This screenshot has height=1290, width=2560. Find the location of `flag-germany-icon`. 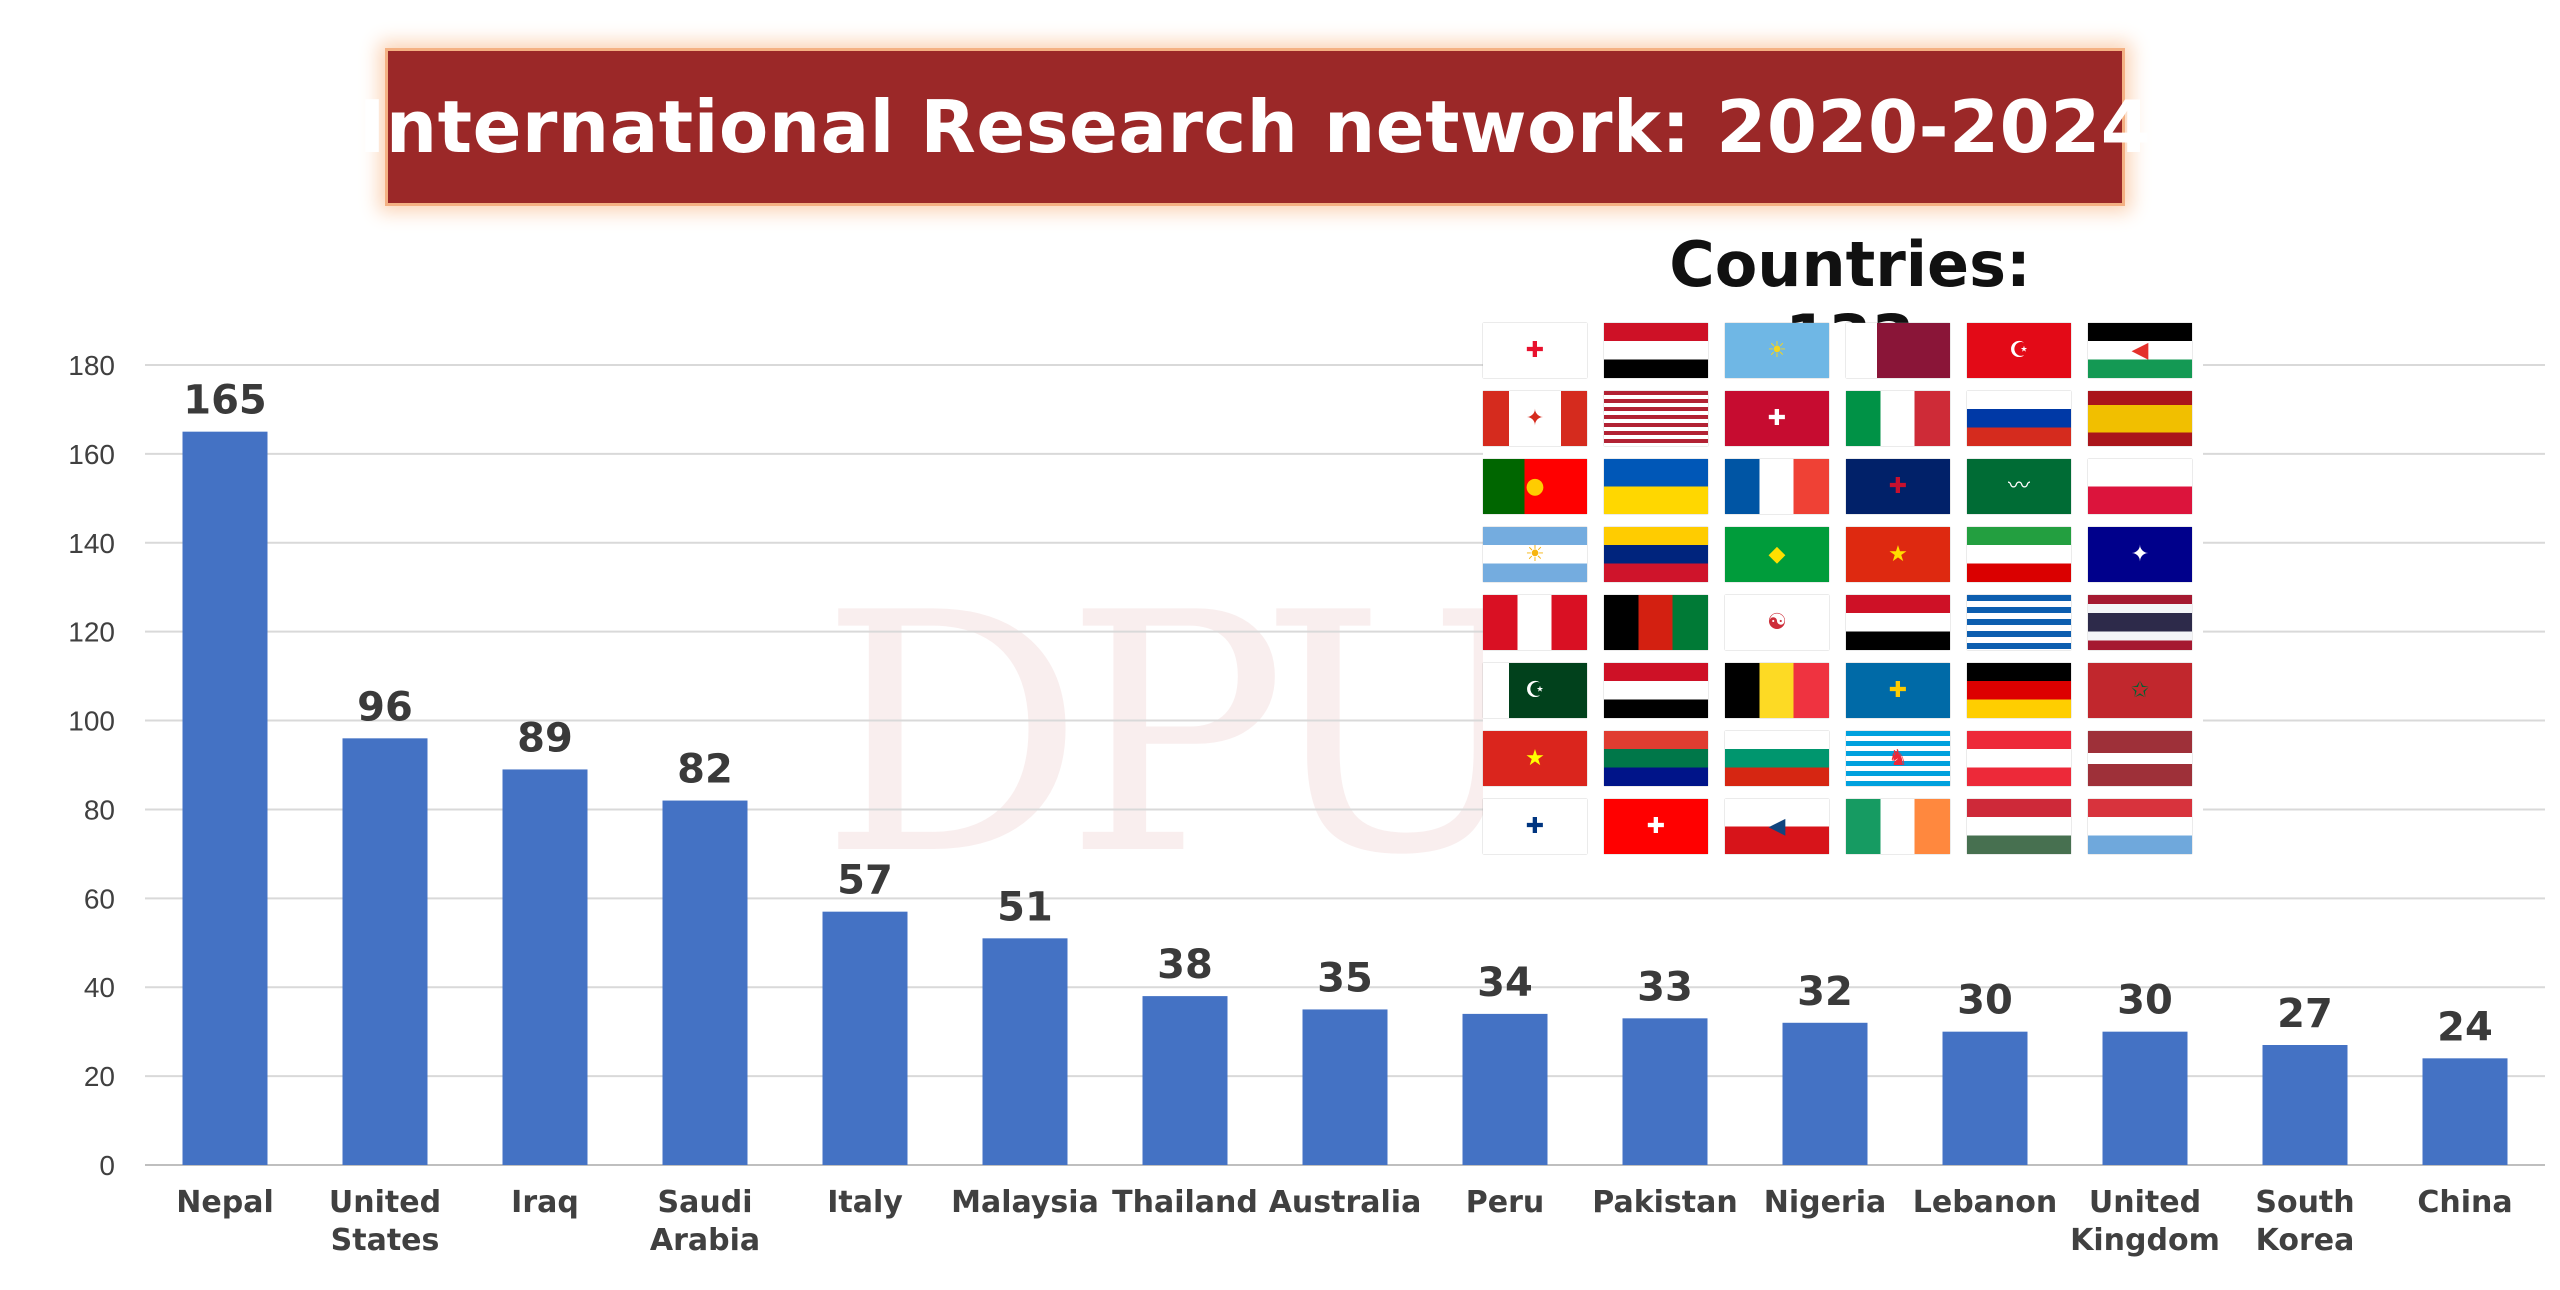

flag-germany-icon is located at coordinates (2019, 690).